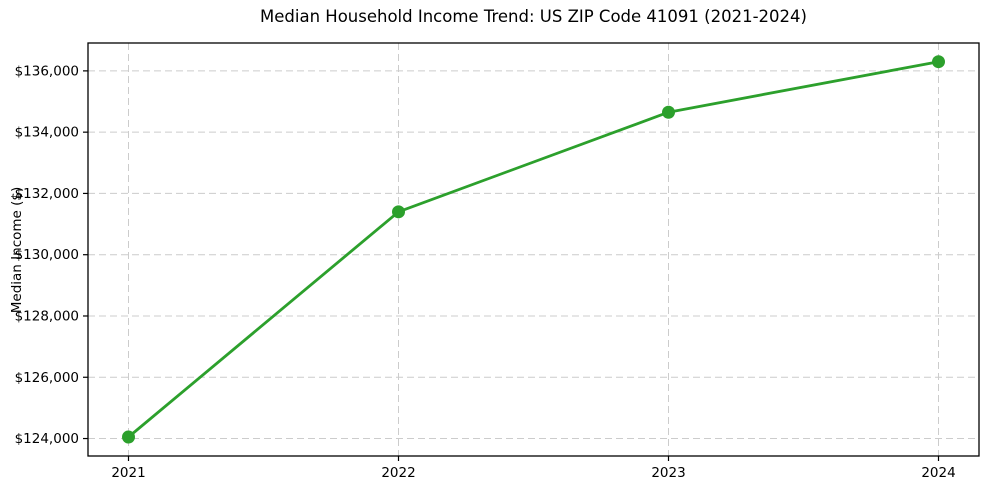 This screenshot has width=989, height=490. Describe the element at coordinates (47, 316) in the screenshot. I see `y-tick-label: $128,000` at that location.